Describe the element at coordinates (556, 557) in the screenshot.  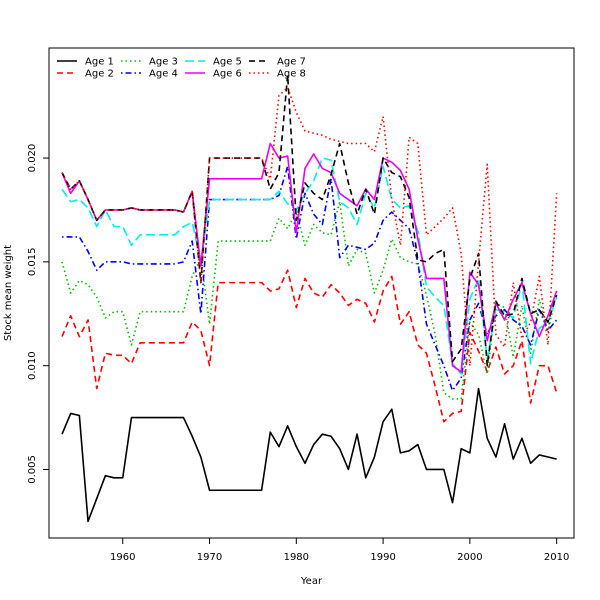
I see `x-tick-label: 2010` at that location.